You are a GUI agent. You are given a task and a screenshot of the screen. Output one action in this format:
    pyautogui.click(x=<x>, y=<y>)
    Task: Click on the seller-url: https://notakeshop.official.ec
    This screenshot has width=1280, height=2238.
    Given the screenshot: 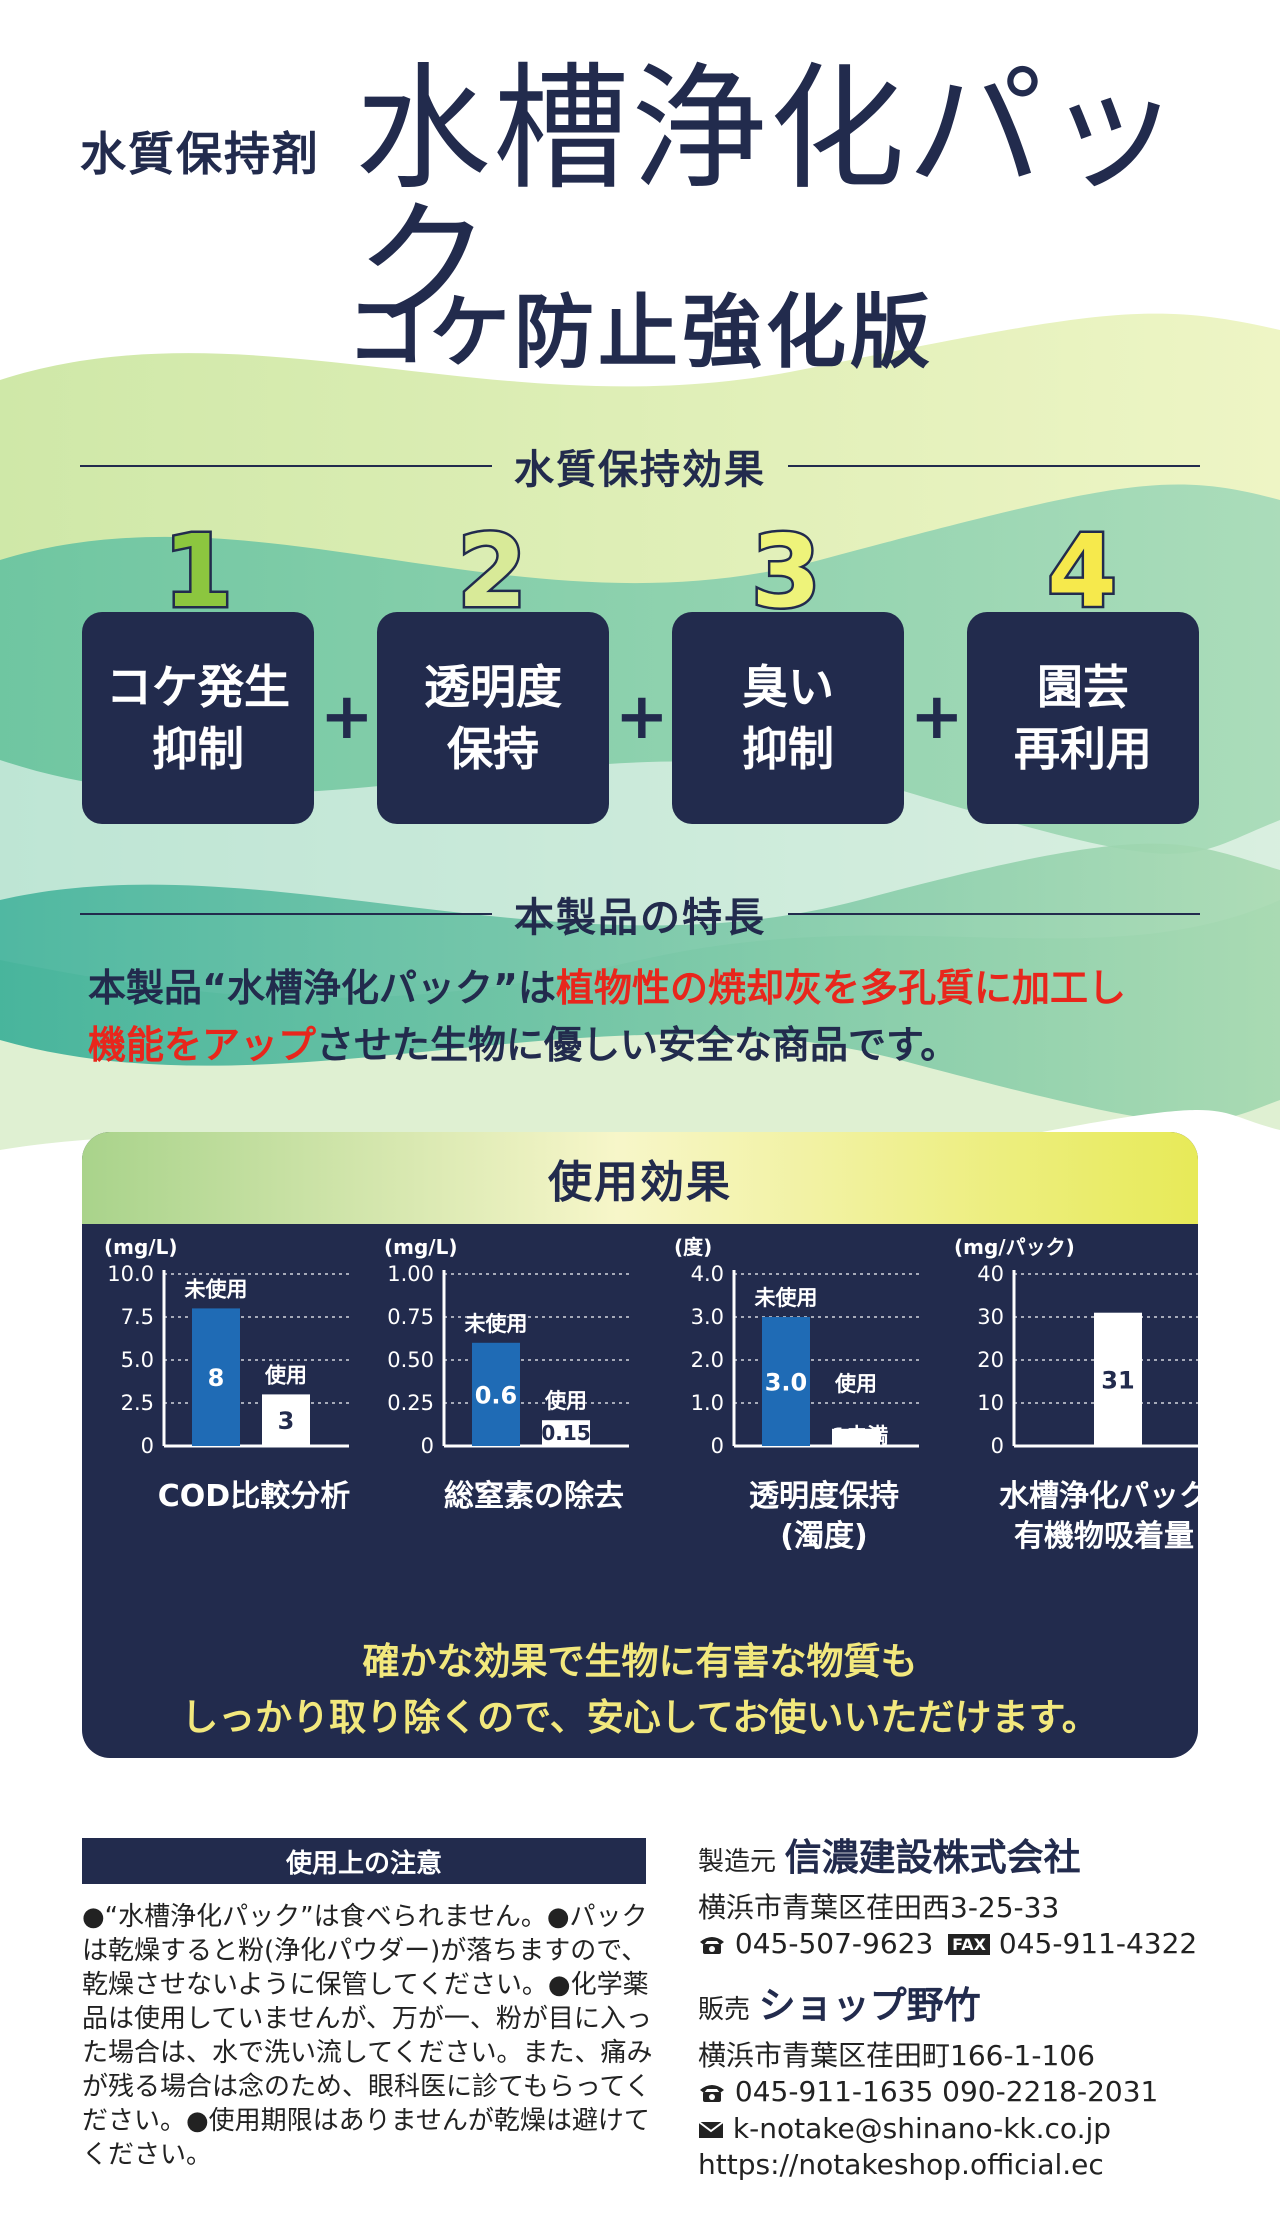 What is the action you would take?
    pyautogui.click(x=901, y=2165)
    